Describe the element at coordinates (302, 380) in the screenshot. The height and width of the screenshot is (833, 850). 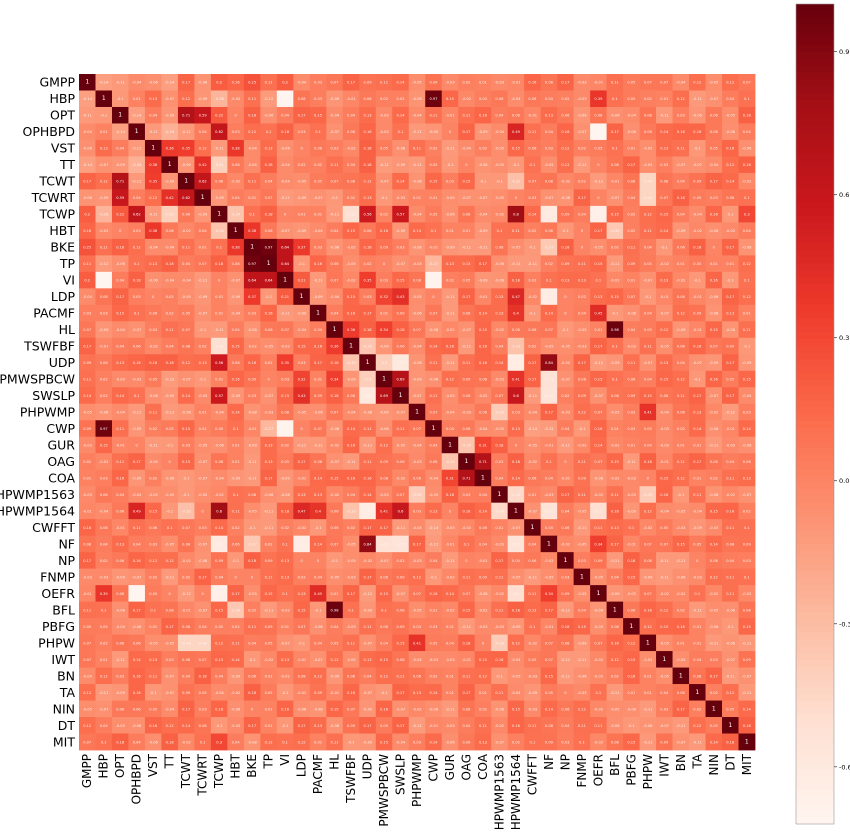
I see `cell-value-label: 0.32` at that location.